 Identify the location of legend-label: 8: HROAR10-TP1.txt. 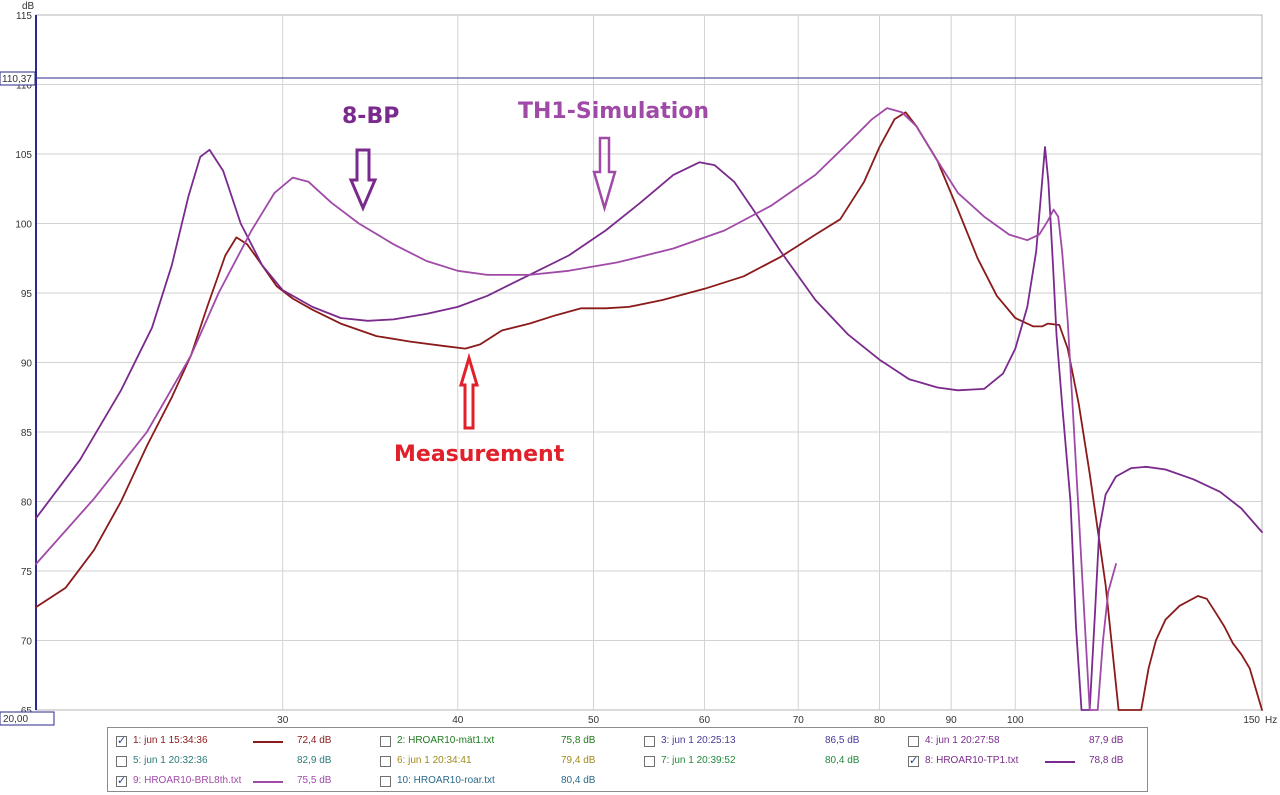
(972, 760).